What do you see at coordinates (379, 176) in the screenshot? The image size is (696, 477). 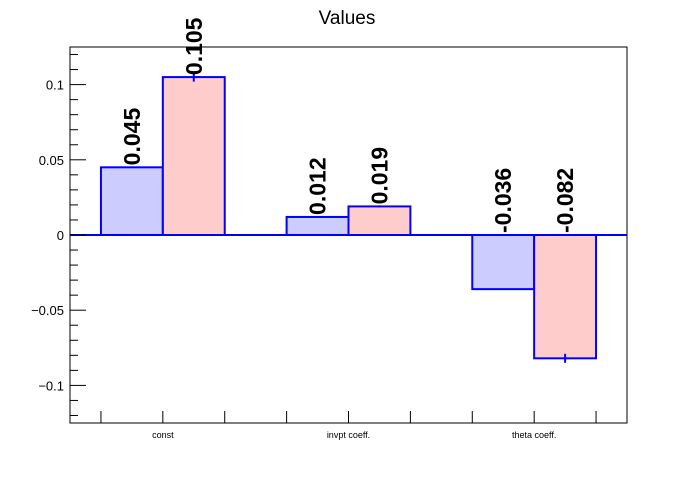 I see `data-label-s2-2: 0.019` at bounding box center [379, 176].